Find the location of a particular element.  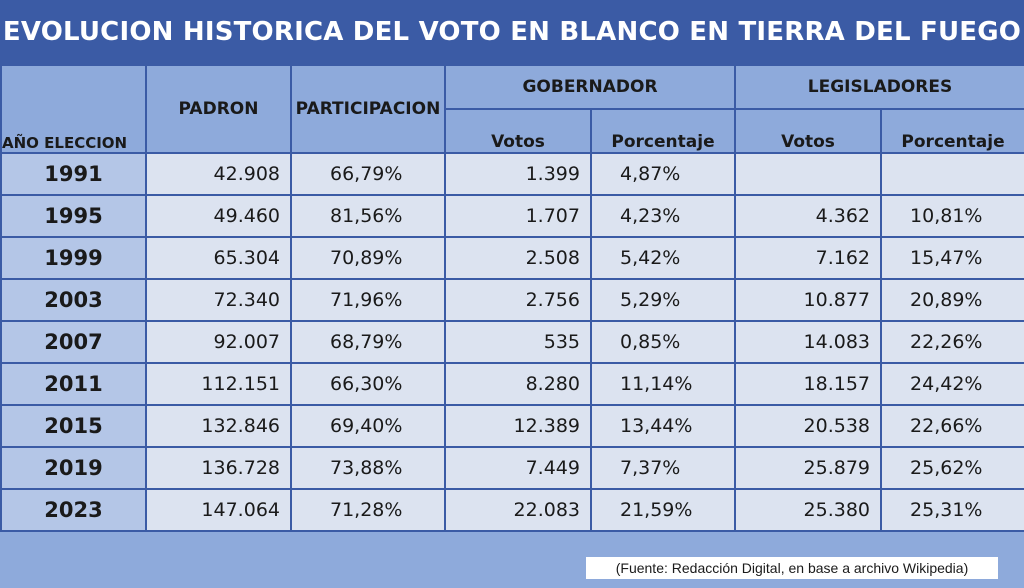

cell-leg-porcentaje: 22,26% is located at coordinates (952, 342).